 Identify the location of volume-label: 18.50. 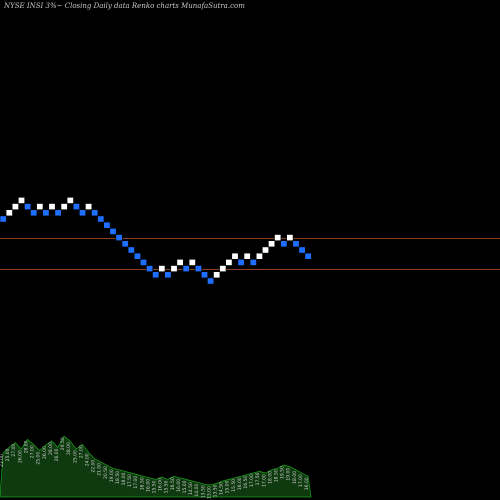
(118, 477).